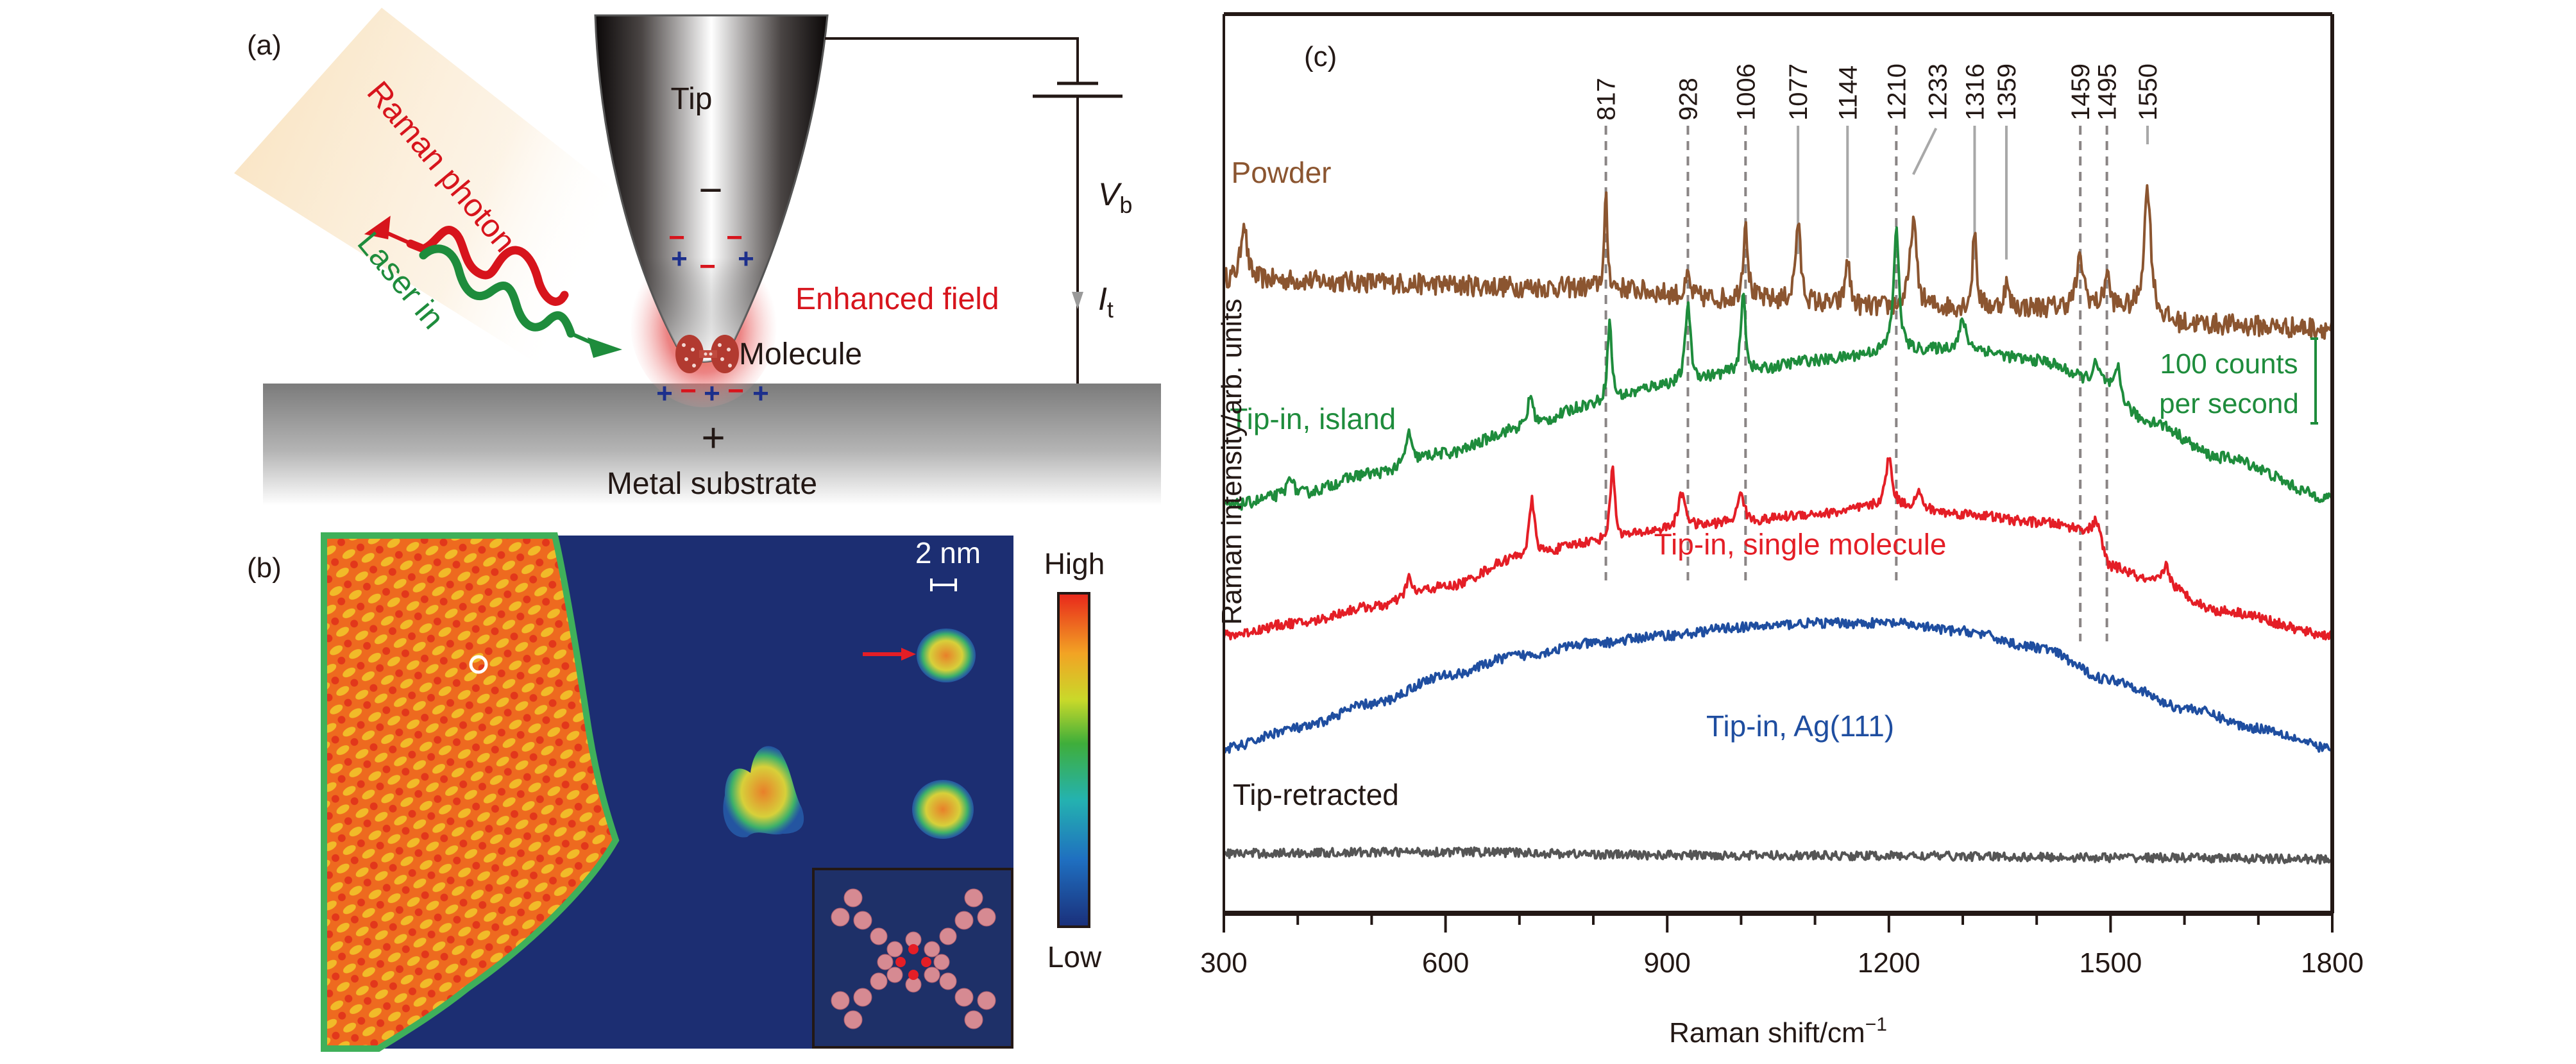 Image resolution: width=2576 pixels, height=1064 pixels. I want to click on peak-label: 1210, so click(1897, 92).